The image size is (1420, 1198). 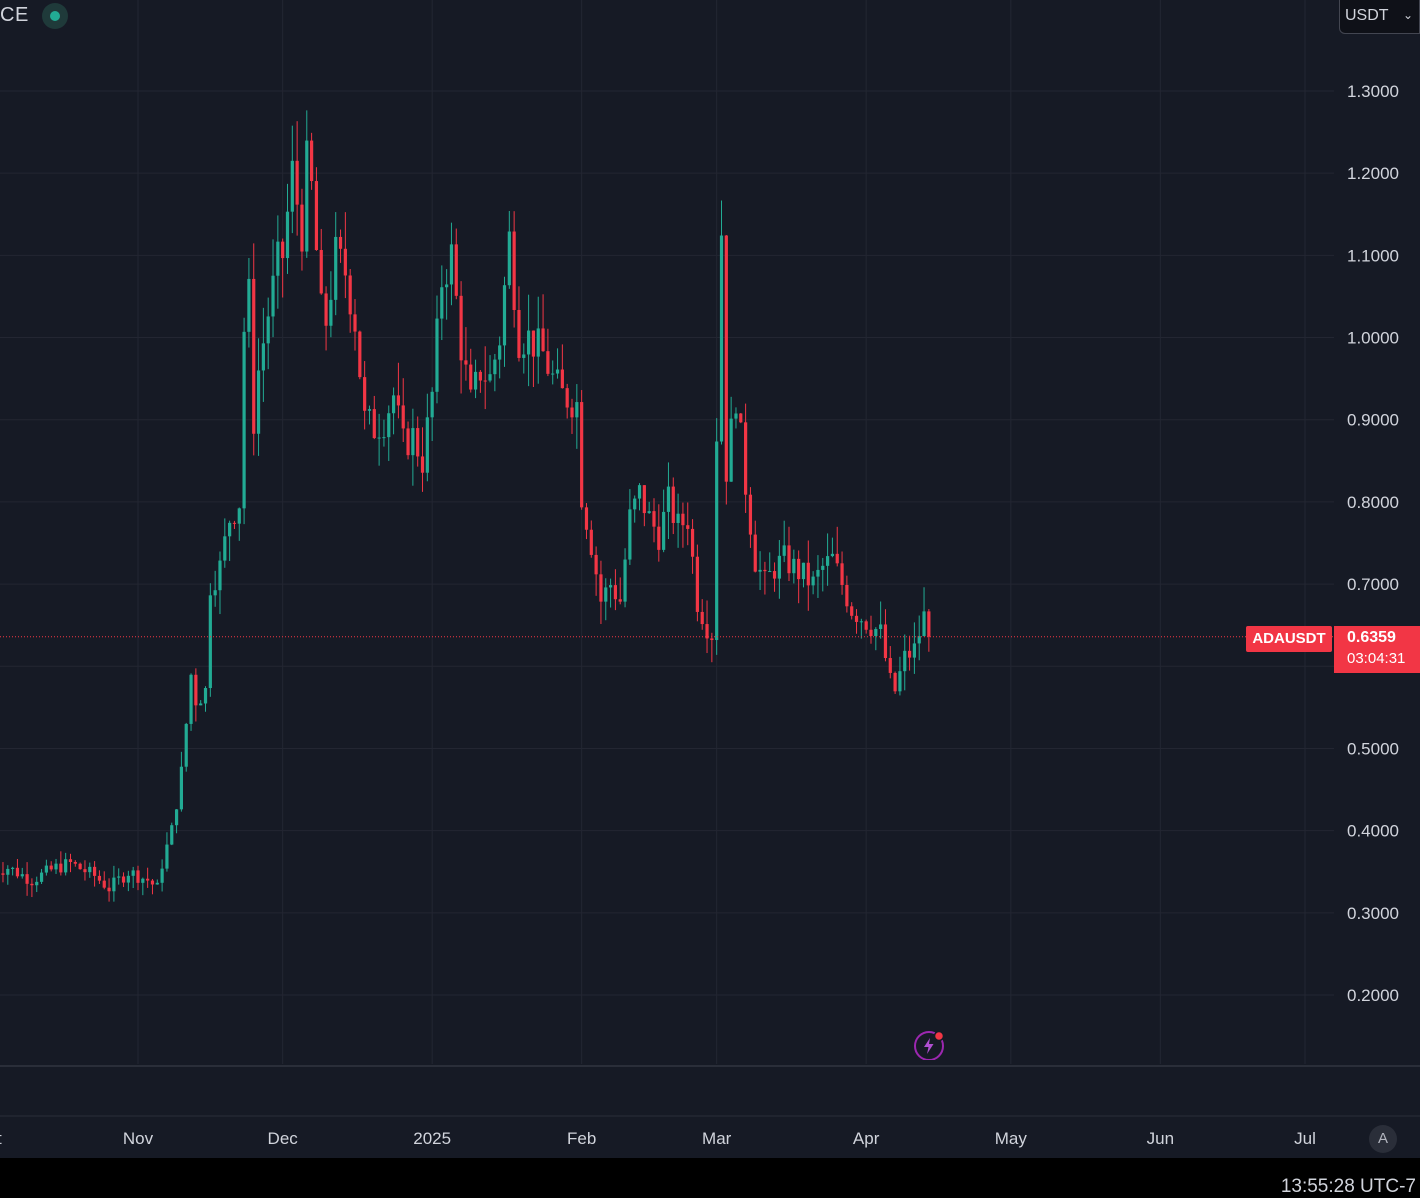 What do you see at coordinates (1373, 338) in the screenshot?
I see `y-tick-label: 1.0000` at bounding box center [1373, 338].